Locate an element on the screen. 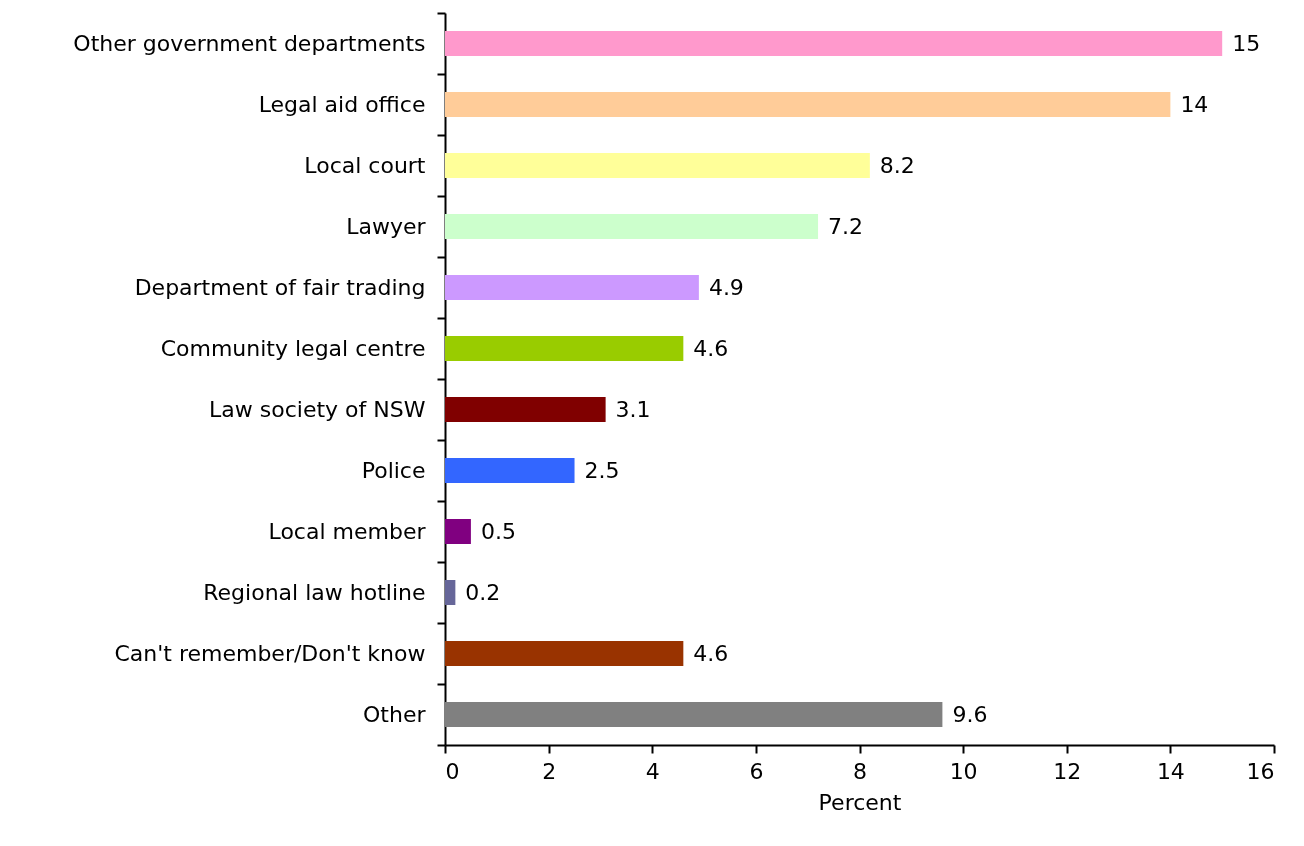 The width and height of the screenshot is (1304, 846). x-tick-label: 4 is located at coordinates (652, 771).